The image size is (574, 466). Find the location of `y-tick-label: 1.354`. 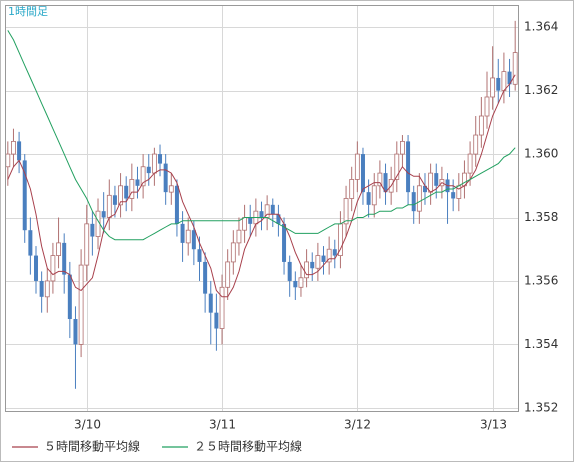

y-tick-label: 1.354 is located at coordinates (541, 344).